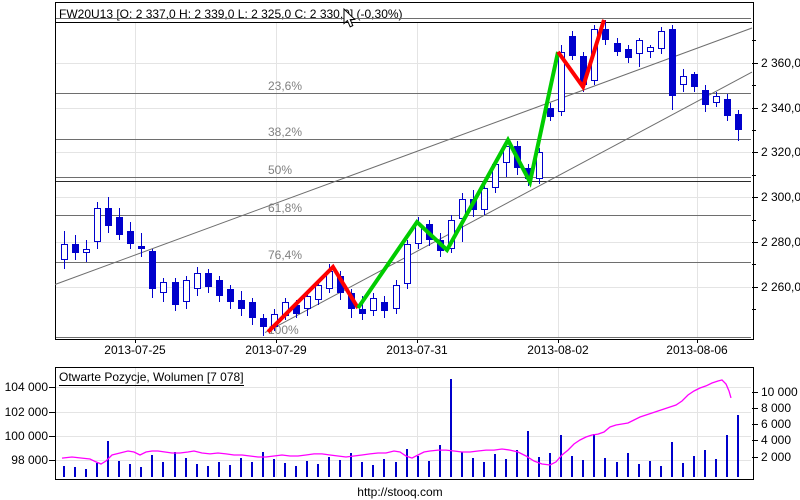  I want to click on openpos-axis-tick, so click(52, 388).